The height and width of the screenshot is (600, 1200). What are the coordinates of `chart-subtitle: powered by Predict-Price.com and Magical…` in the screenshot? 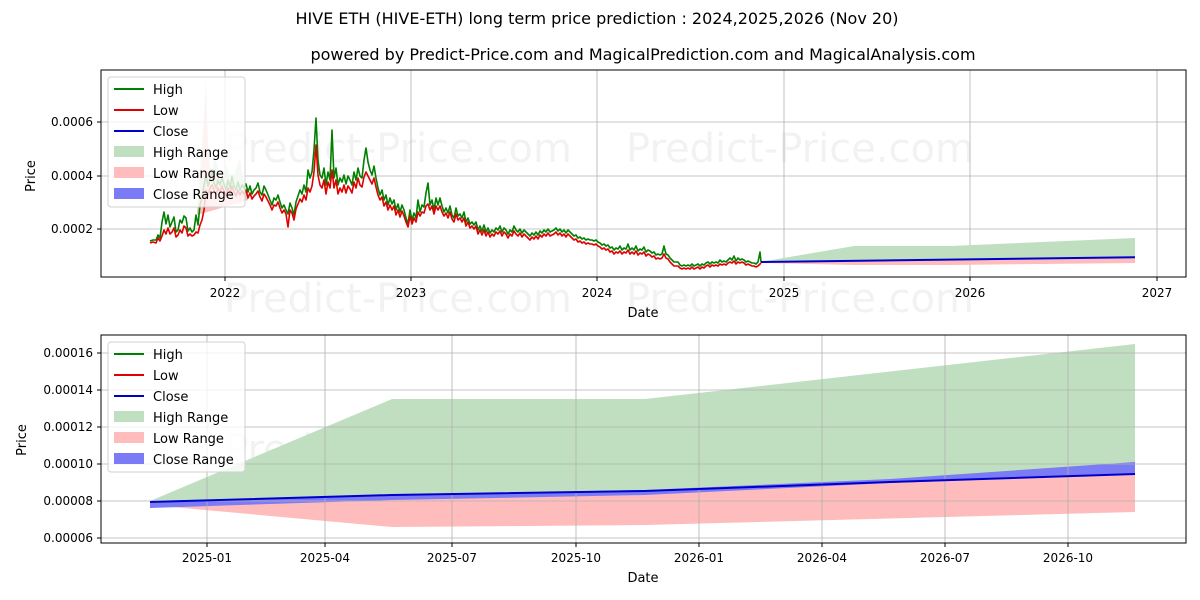 It's located at (643, 54).